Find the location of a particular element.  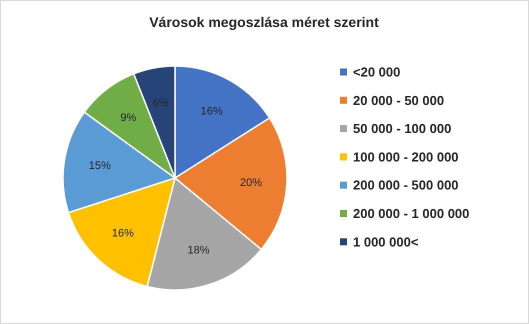

legend-label: 1 000 000< is located at coordinates (386, 242).